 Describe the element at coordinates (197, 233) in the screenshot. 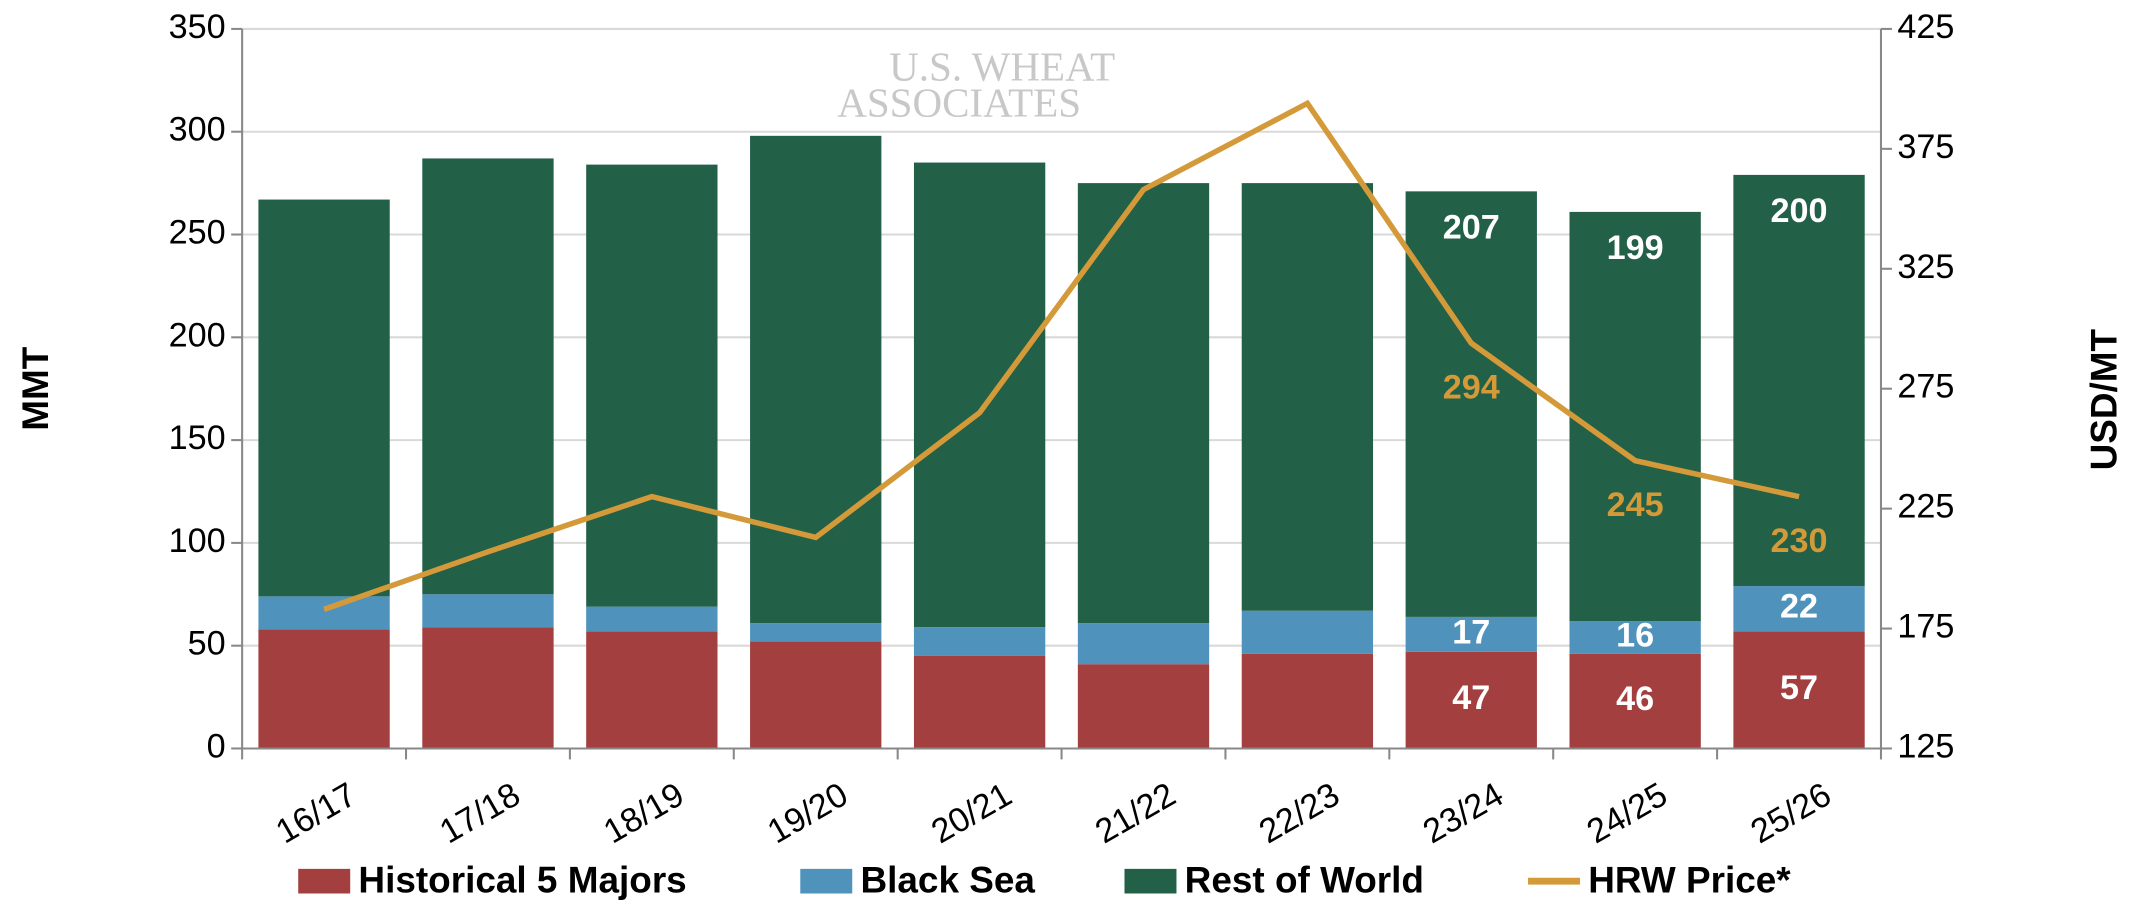

I see `y-tick-label: 250` at that location.